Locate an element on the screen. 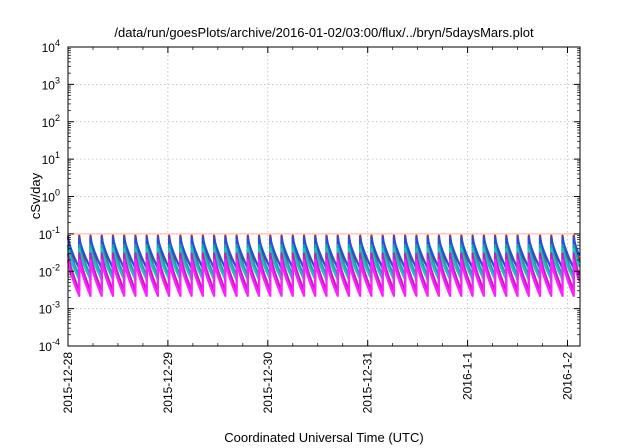 The height and width of the screenshot is (448, 640). y-tick-label: 10⁴ is located at coordinates (51, 46).